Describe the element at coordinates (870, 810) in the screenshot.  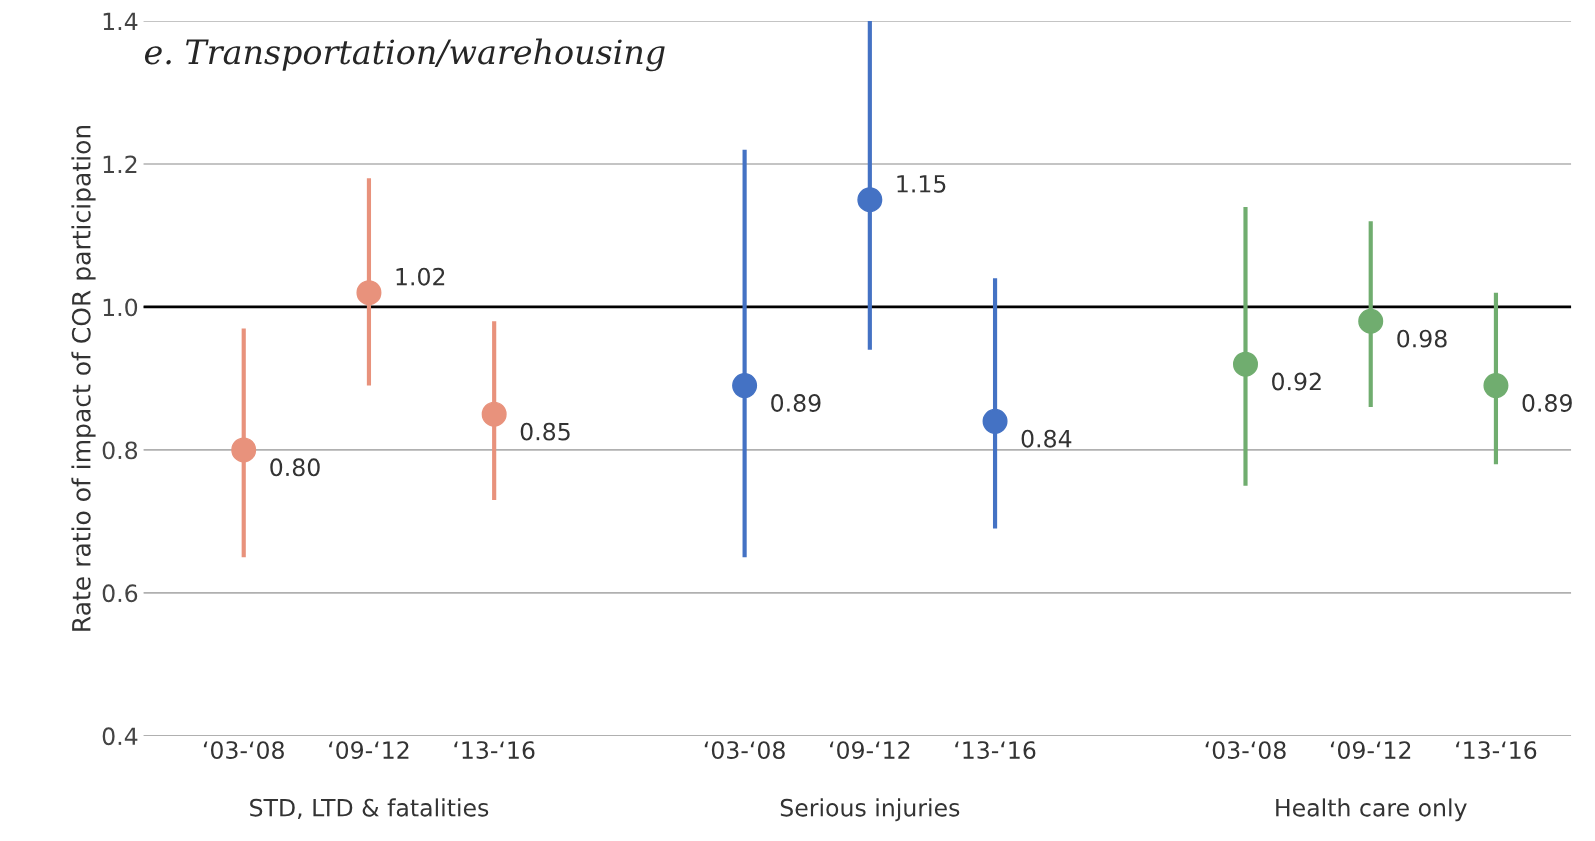
I see `text: Serious injuries` at that location.